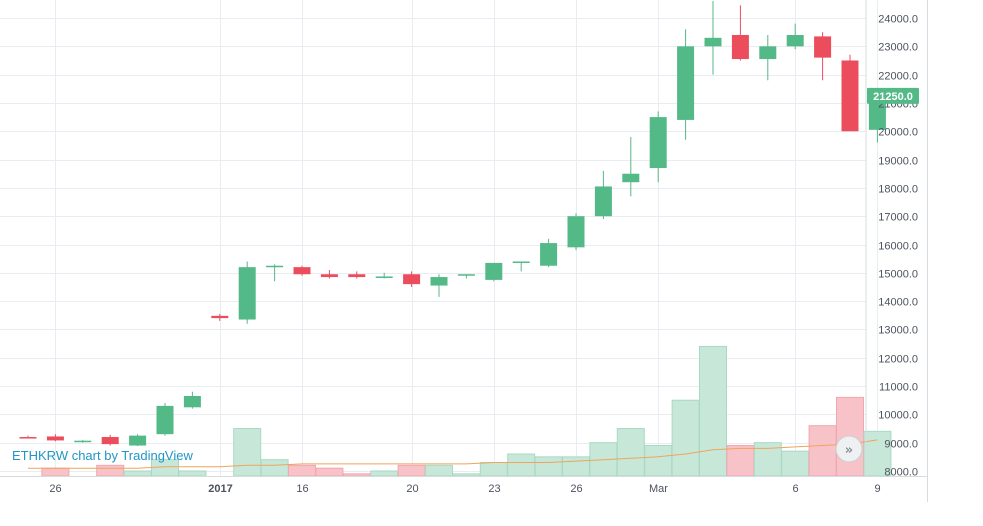  What do you see at coordinates (898, 218) in the screenshot?
I see `price-tick-label: 17000.0` at bounding box center [898, 218].